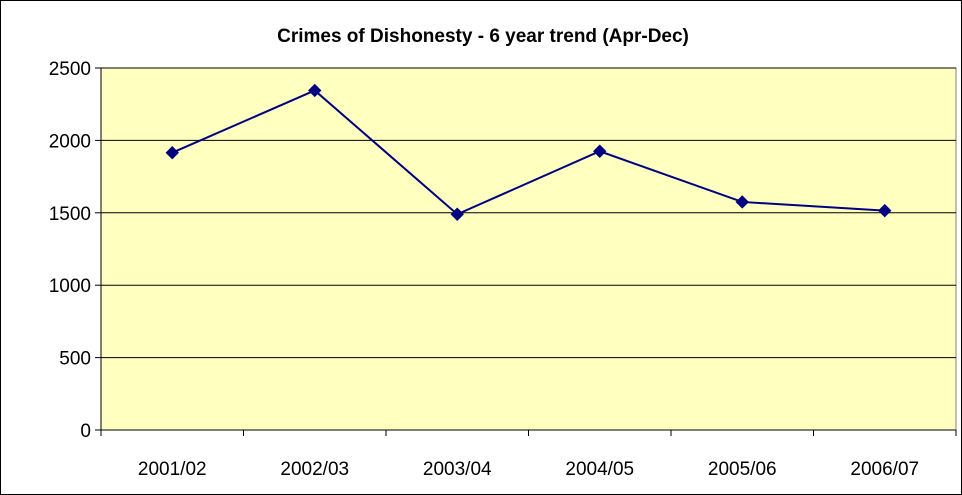 This screenshot has height=495, width=962. What do you see at coordinates (457, 469) in the screenshot?
I see `x-tick-label: 2003/04` at bounding box center [457, 469].